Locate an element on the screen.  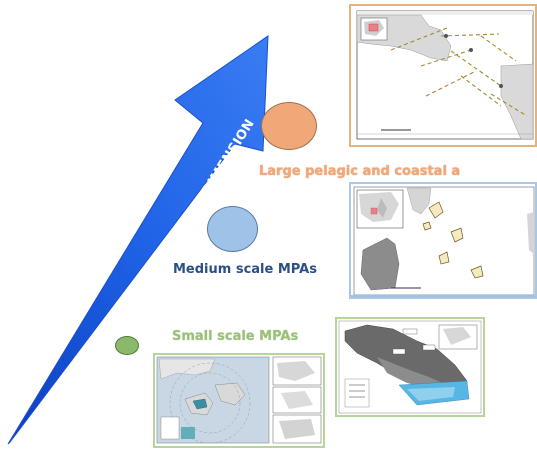
small-map-1-graphic is located at coordinates (239, 400).